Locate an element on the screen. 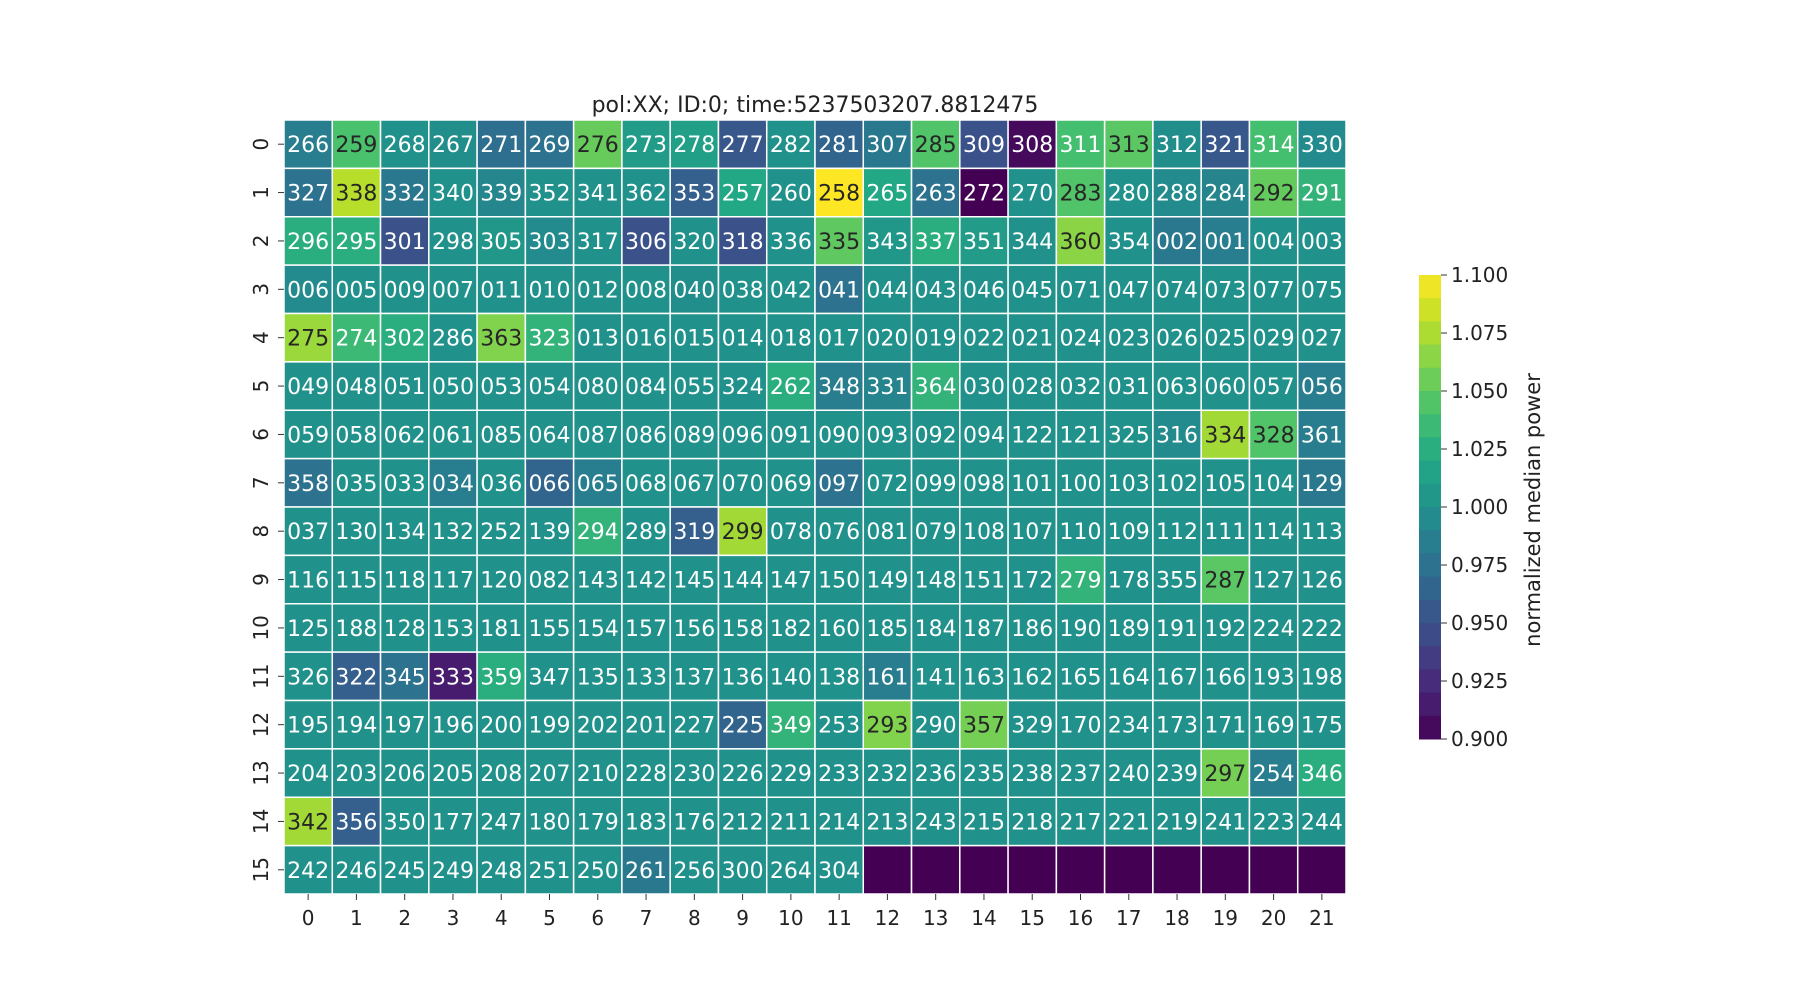 The image size is (1800, 1000). cell-annotation: 263 is located at coordinates (936, 194).